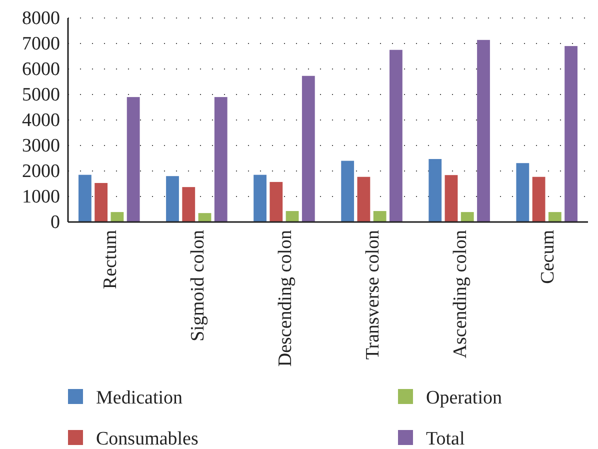  Describe the element at coordinates (41, 121) in the screenshot. I see `y-tick-label: 4000` at that location.